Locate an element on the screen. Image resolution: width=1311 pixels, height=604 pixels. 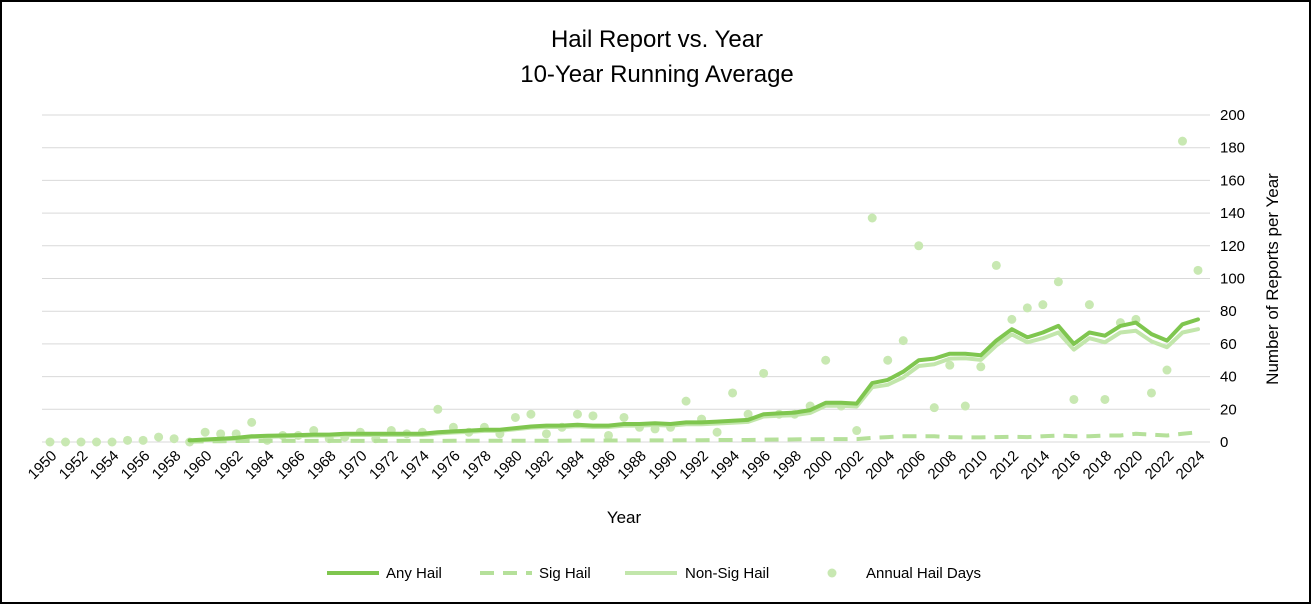
legend-label: Sig Hail is located at coordinates (565, 573).